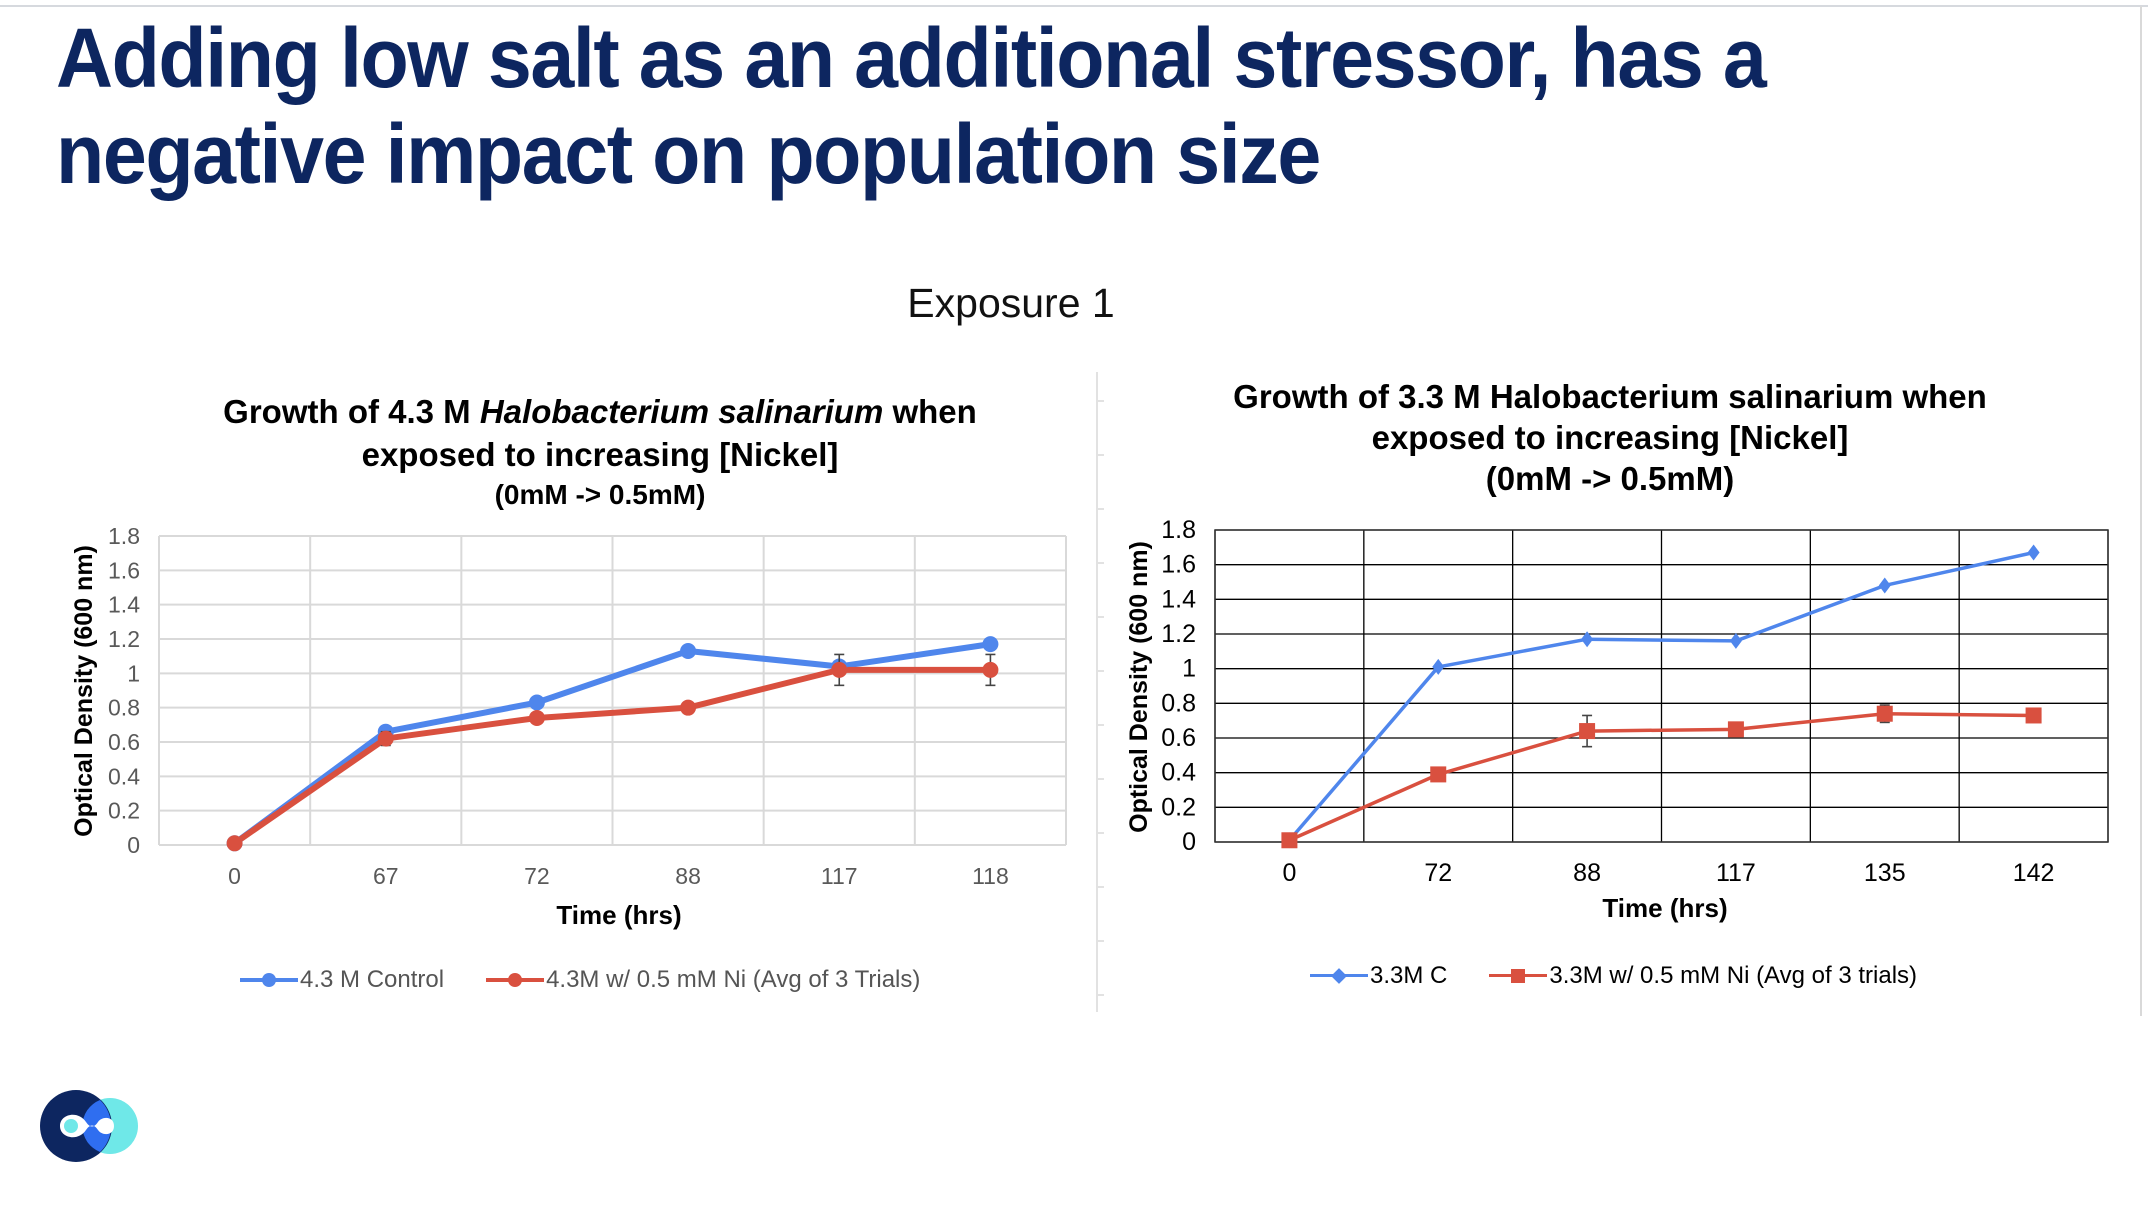 The image size is (2148, 1212). I want to click on chart-2-title-line-2: exposed to increasing [Nickel], so click(1610, 437).